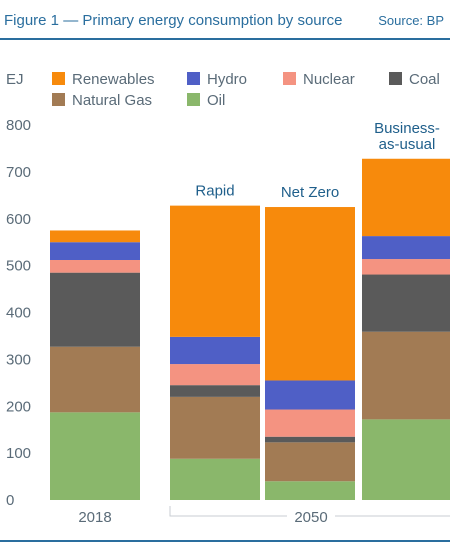 The width and height of the screenshot is (450, 545). I want to click on legend-swatch-nuclear, so click(289, 78).